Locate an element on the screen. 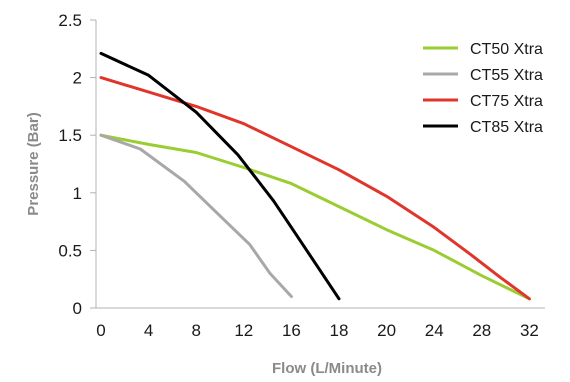 The width and height of the screenshot is (570, 382). x-tick-label: 4 is located at coordinates (148, 330).